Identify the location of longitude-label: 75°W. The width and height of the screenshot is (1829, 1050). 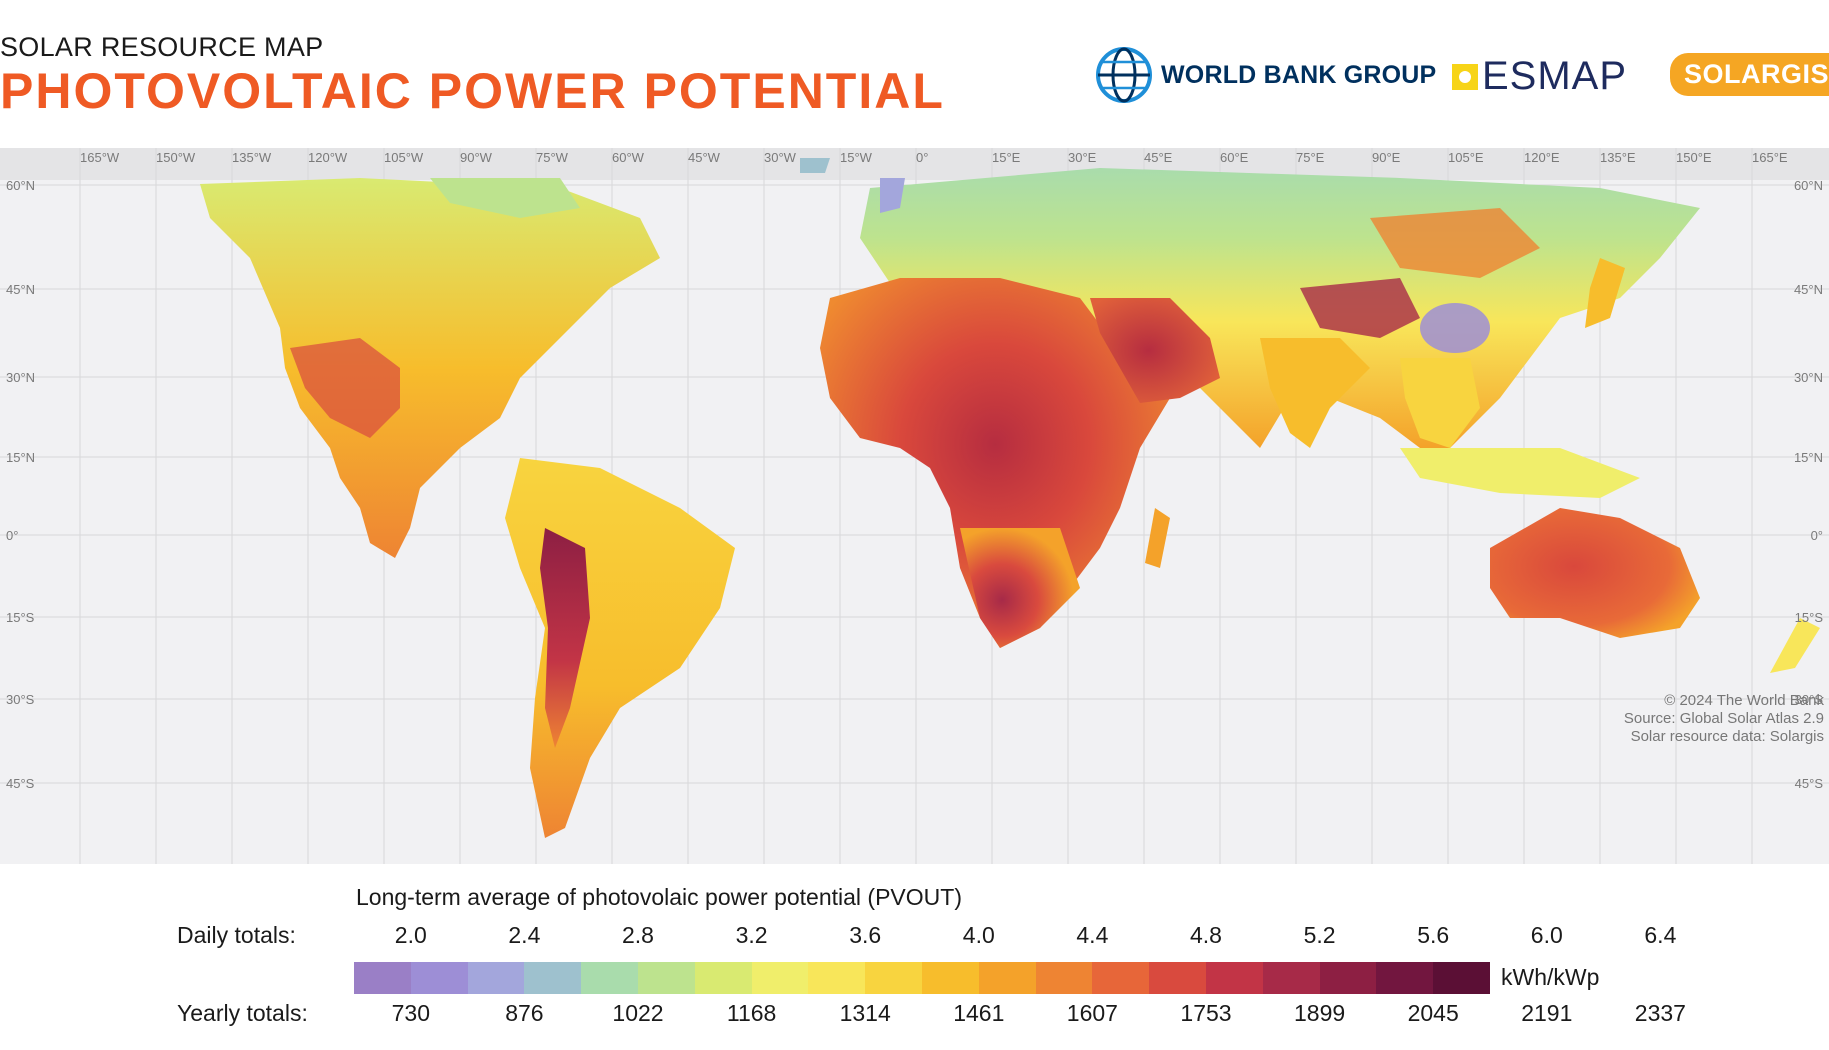
(552, 157).